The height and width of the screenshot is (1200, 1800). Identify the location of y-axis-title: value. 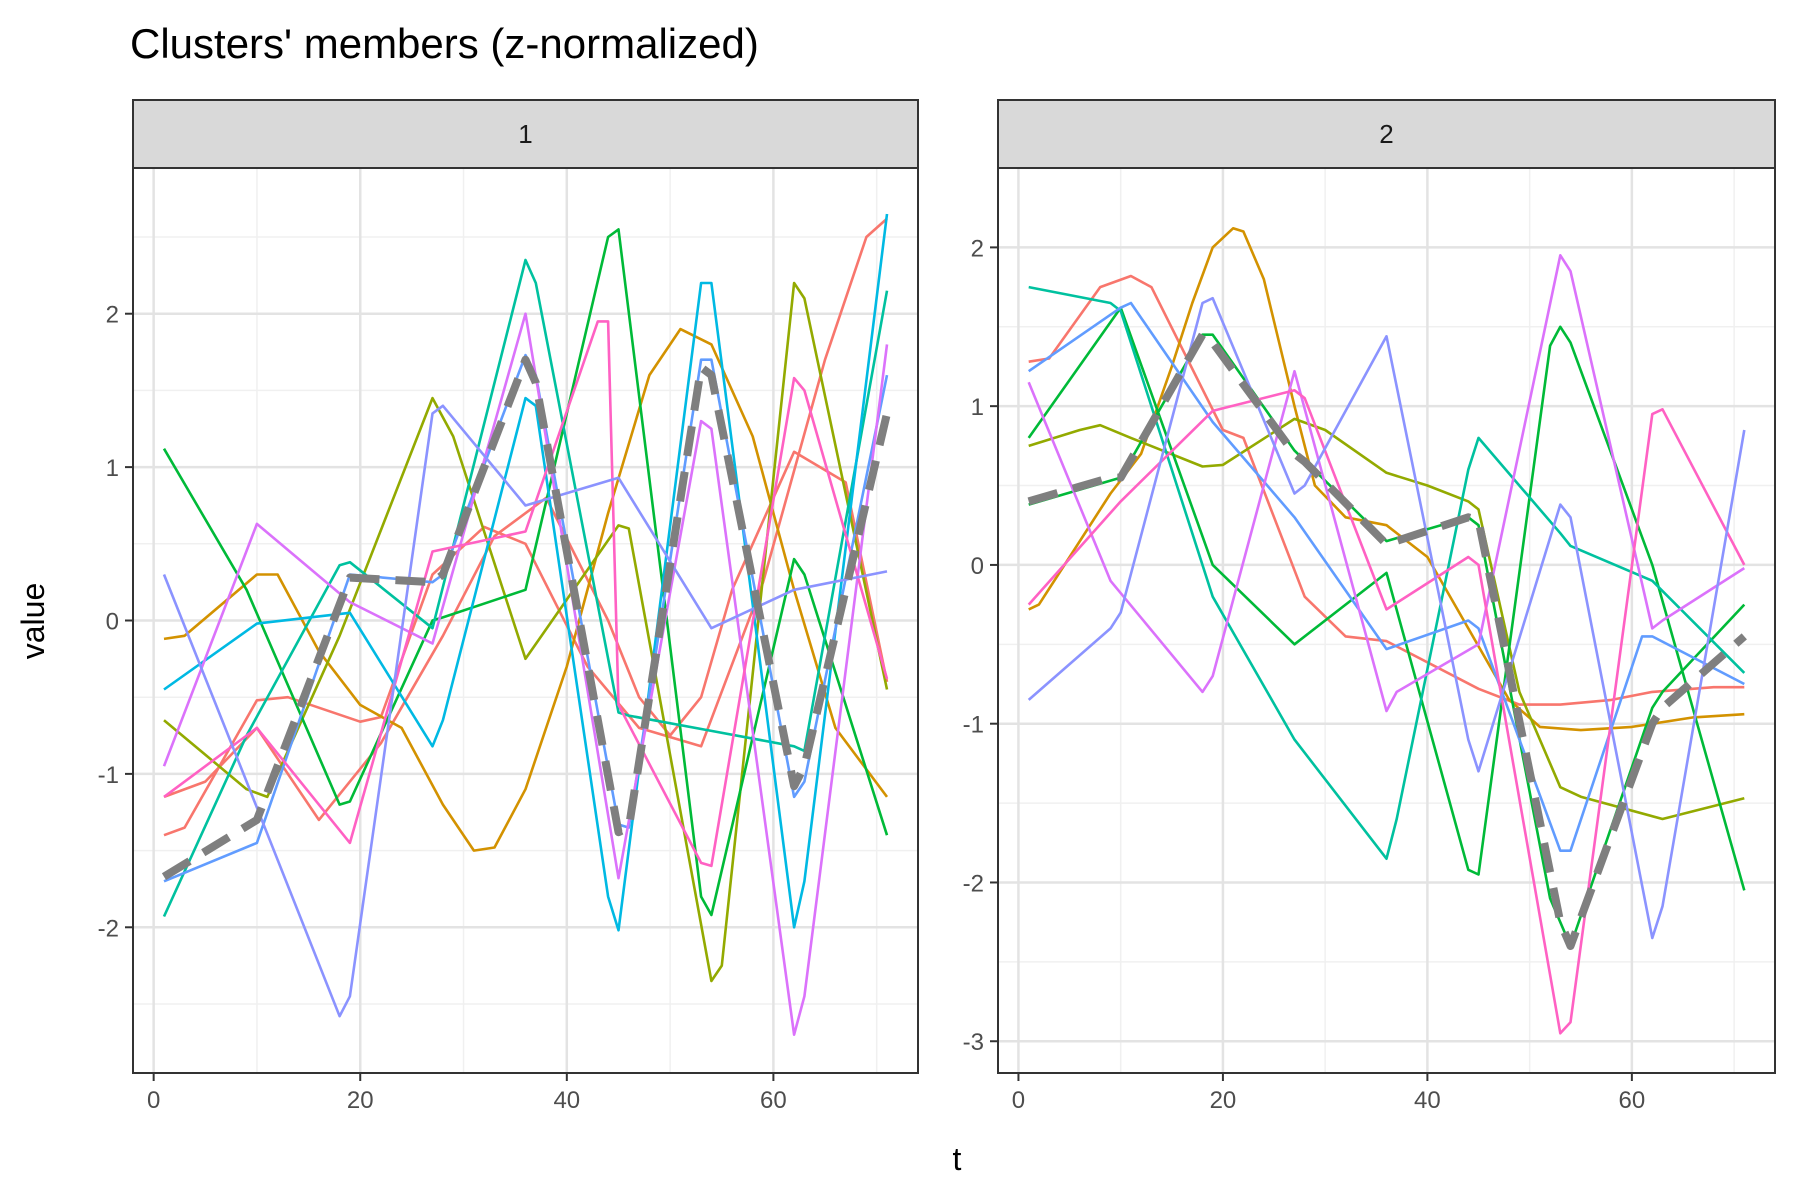
(33, 621).